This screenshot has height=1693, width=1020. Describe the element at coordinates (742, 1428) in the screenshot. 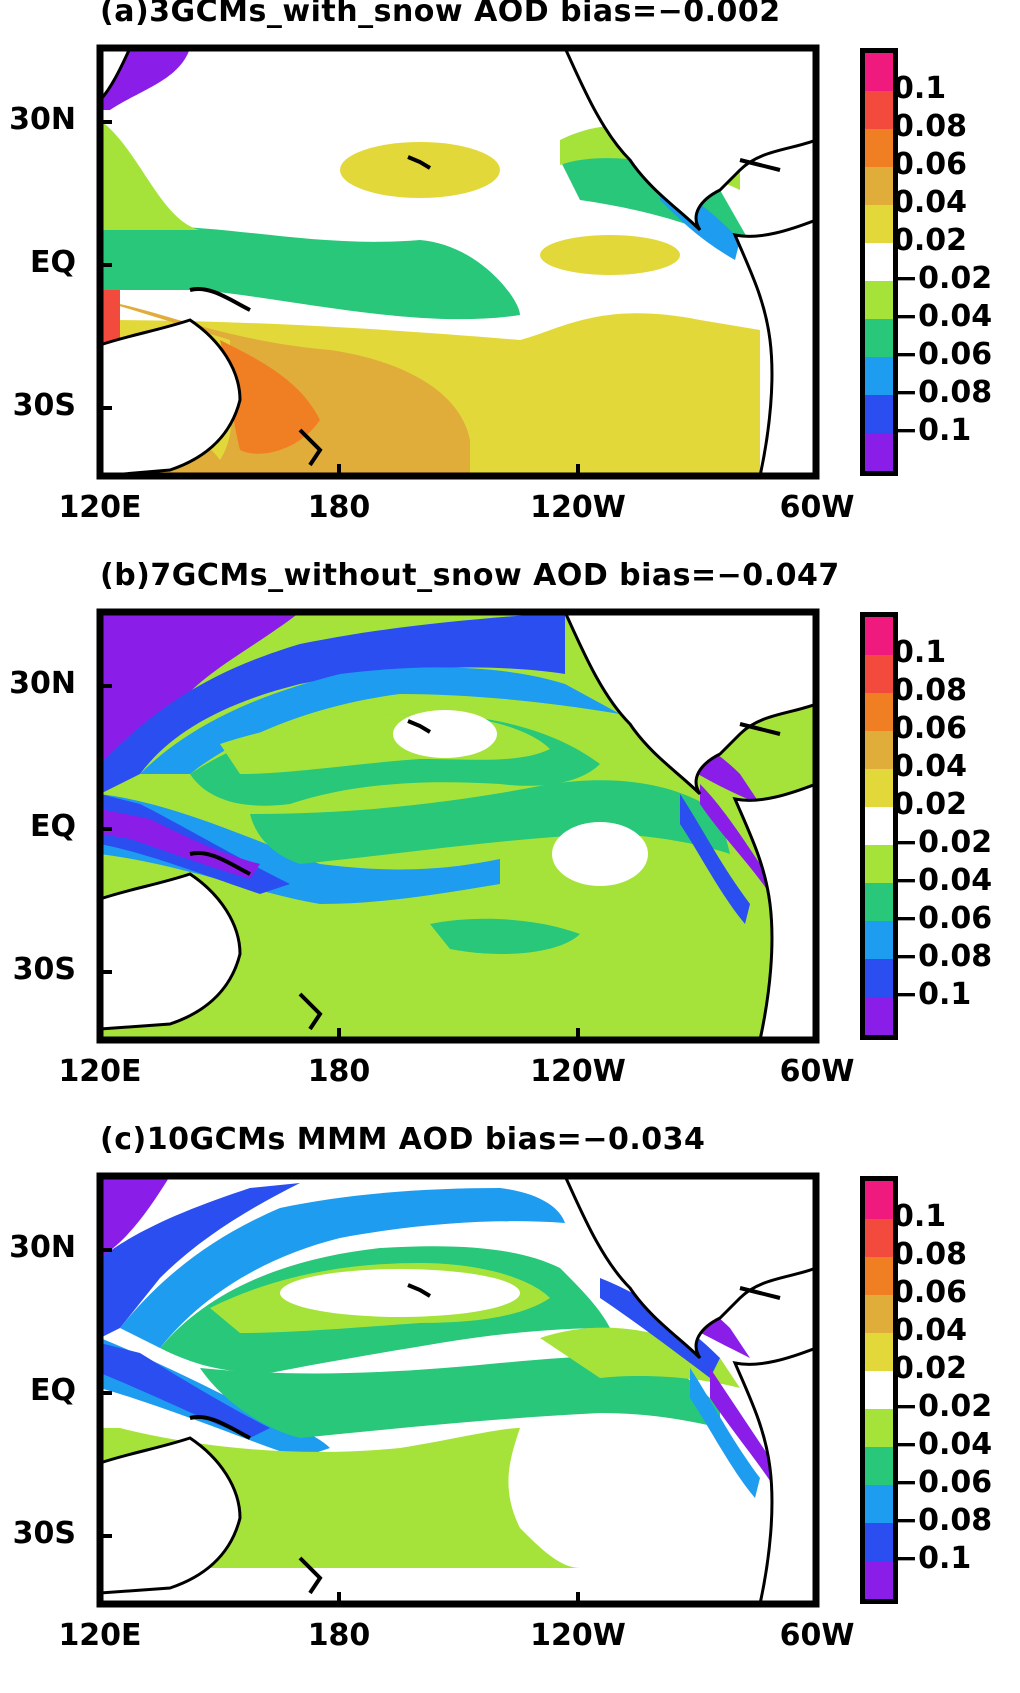

I see `sa-coast-purple` at that location.